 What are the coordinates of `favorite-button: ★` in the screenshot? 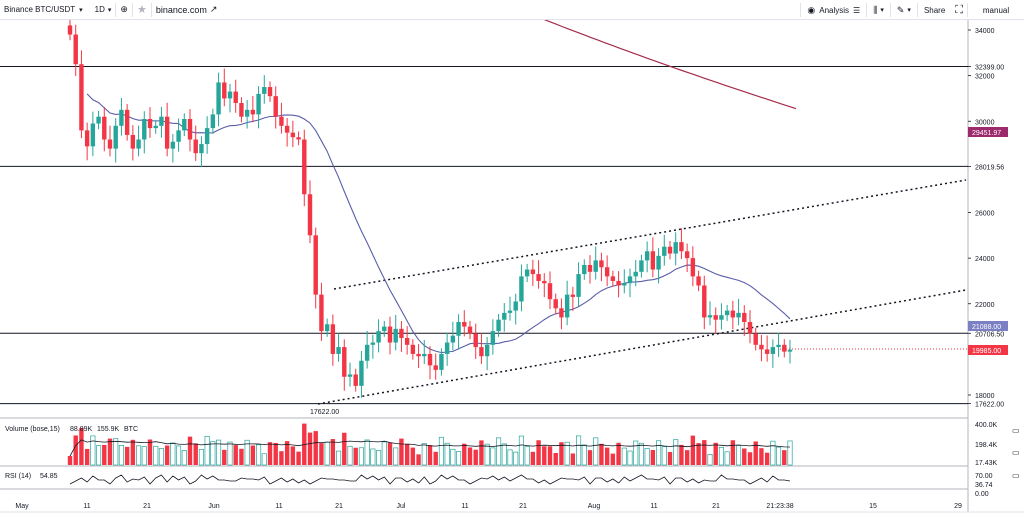 It's located at (142, 10).